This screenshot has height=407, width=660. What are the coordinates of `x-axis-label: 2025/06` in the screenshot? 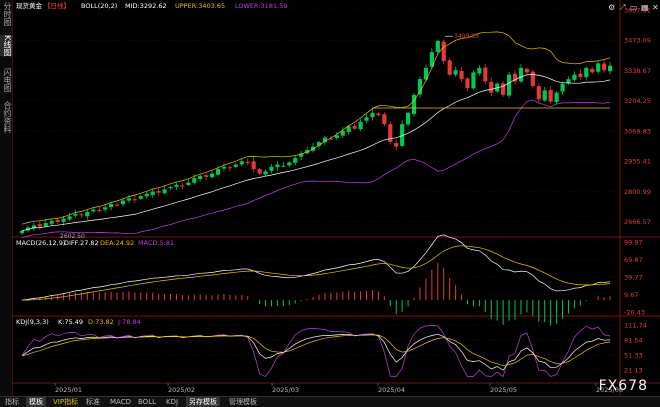 It's located at (609, 390).